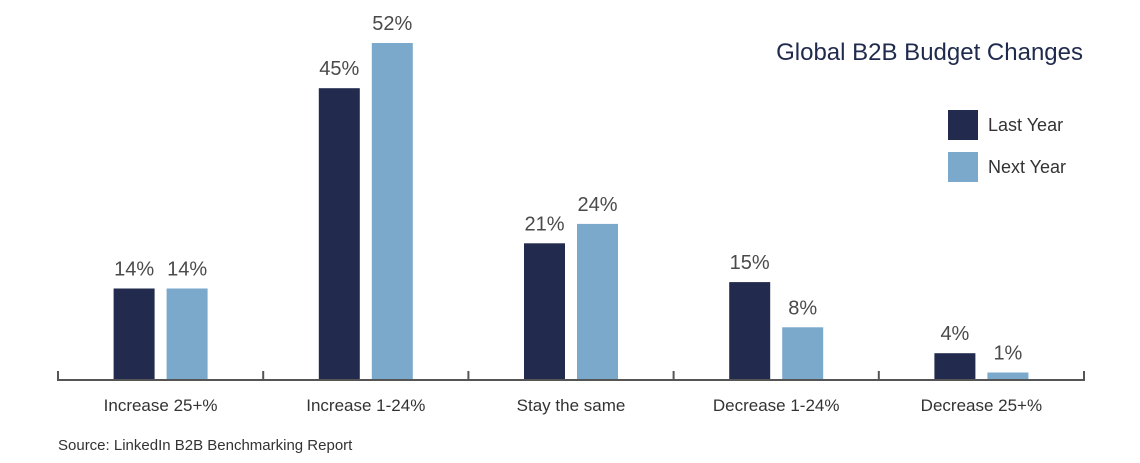 The height and width of the screenshot is (463, 1140). Describe the element at coordinates (929, 52) in the screenshot. I see `chart-title: Global B2B Budget Changes` at that location.